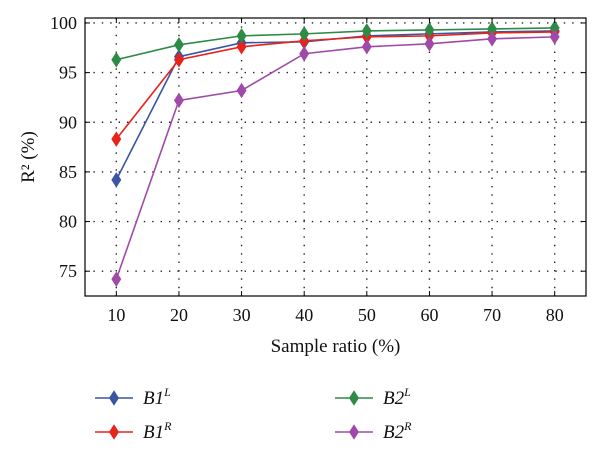 Image resolution: width=600 pixels, height=460 pixels. What do you see at coordinates (133, 431) in the screenshot?
I see `legend-item: B1R` at bounding box center [133, 431].